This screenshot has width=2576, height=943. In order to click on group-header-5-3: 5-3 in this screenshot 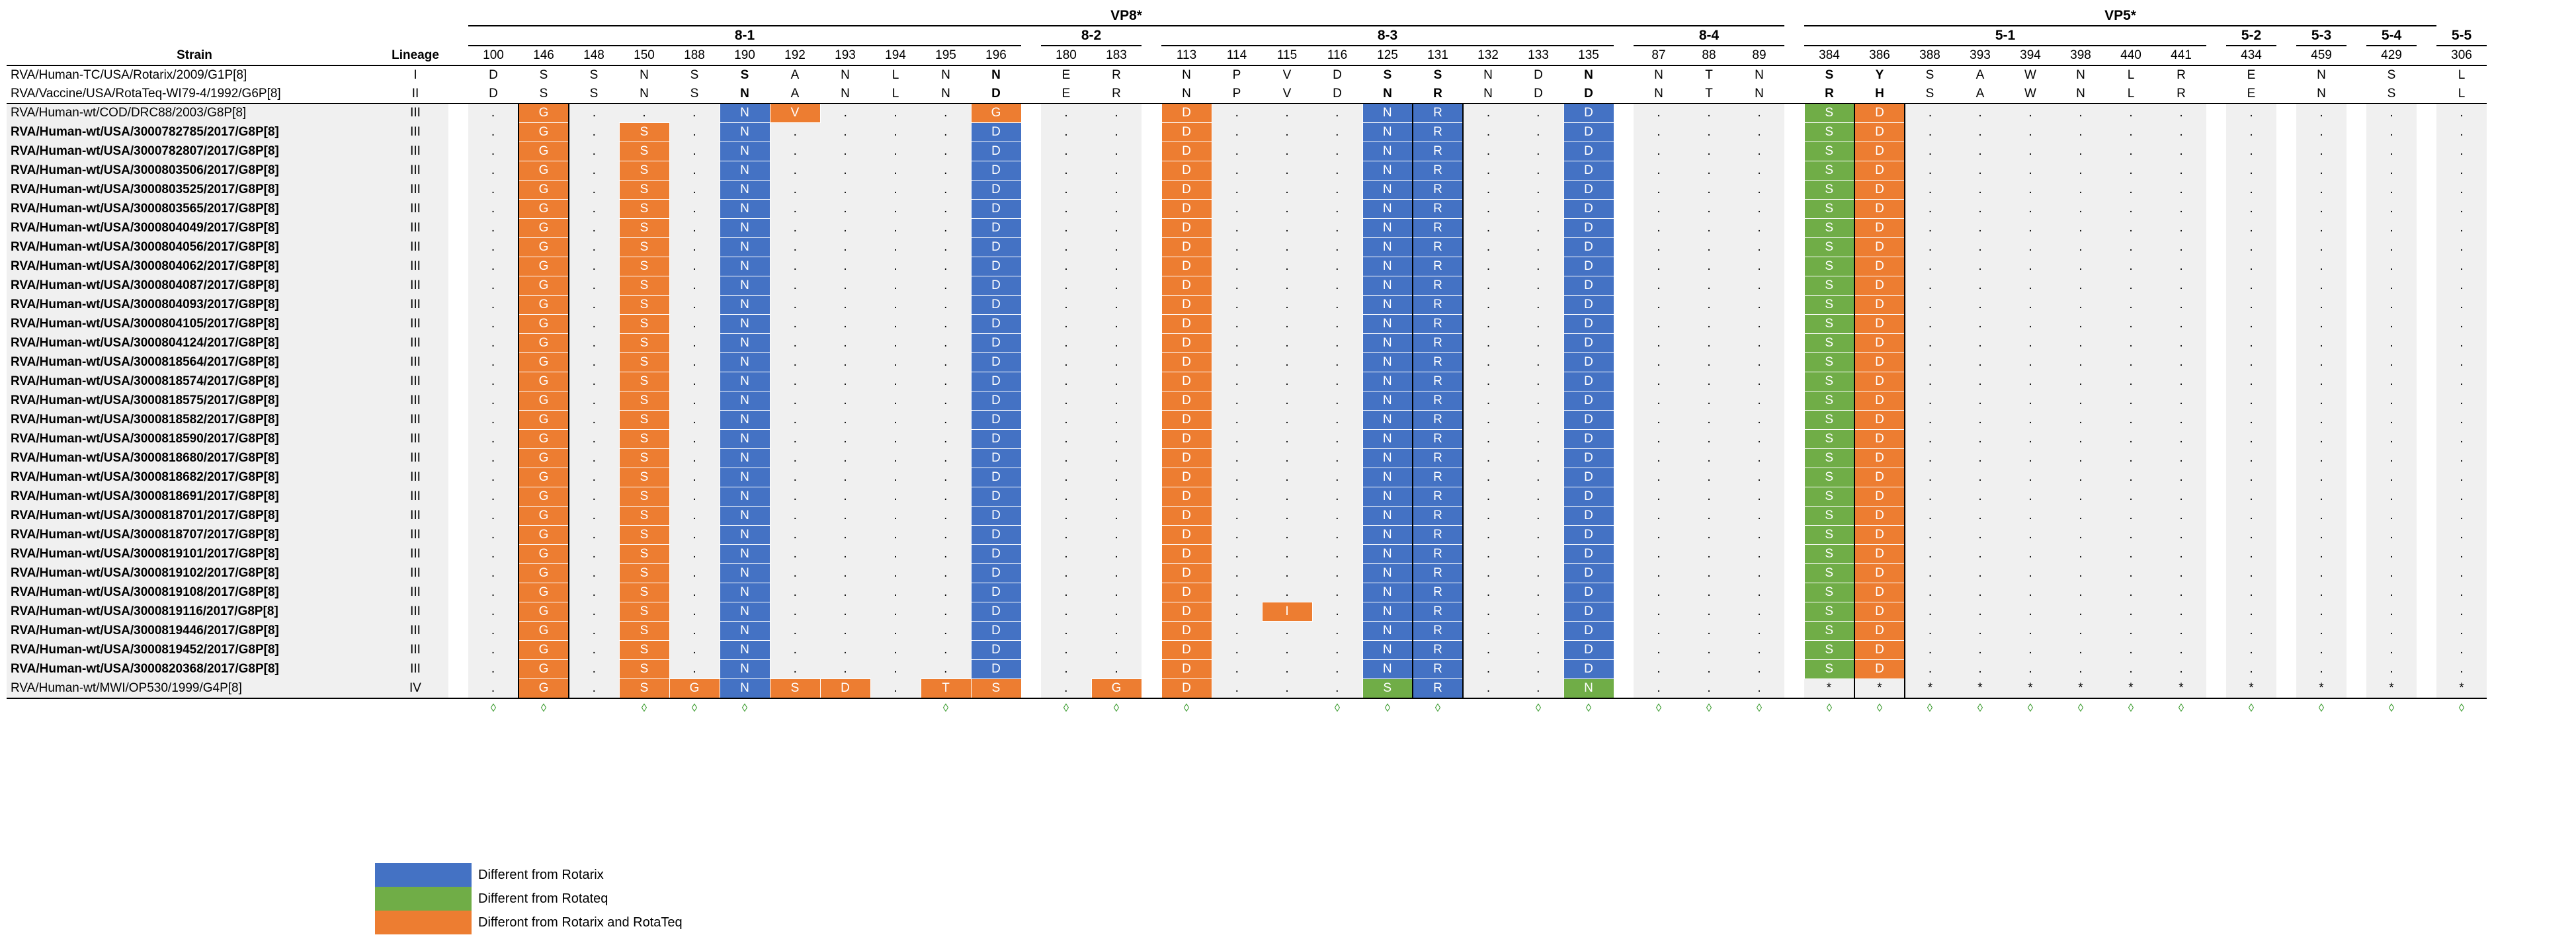, I will do `click(2321, 36)`.